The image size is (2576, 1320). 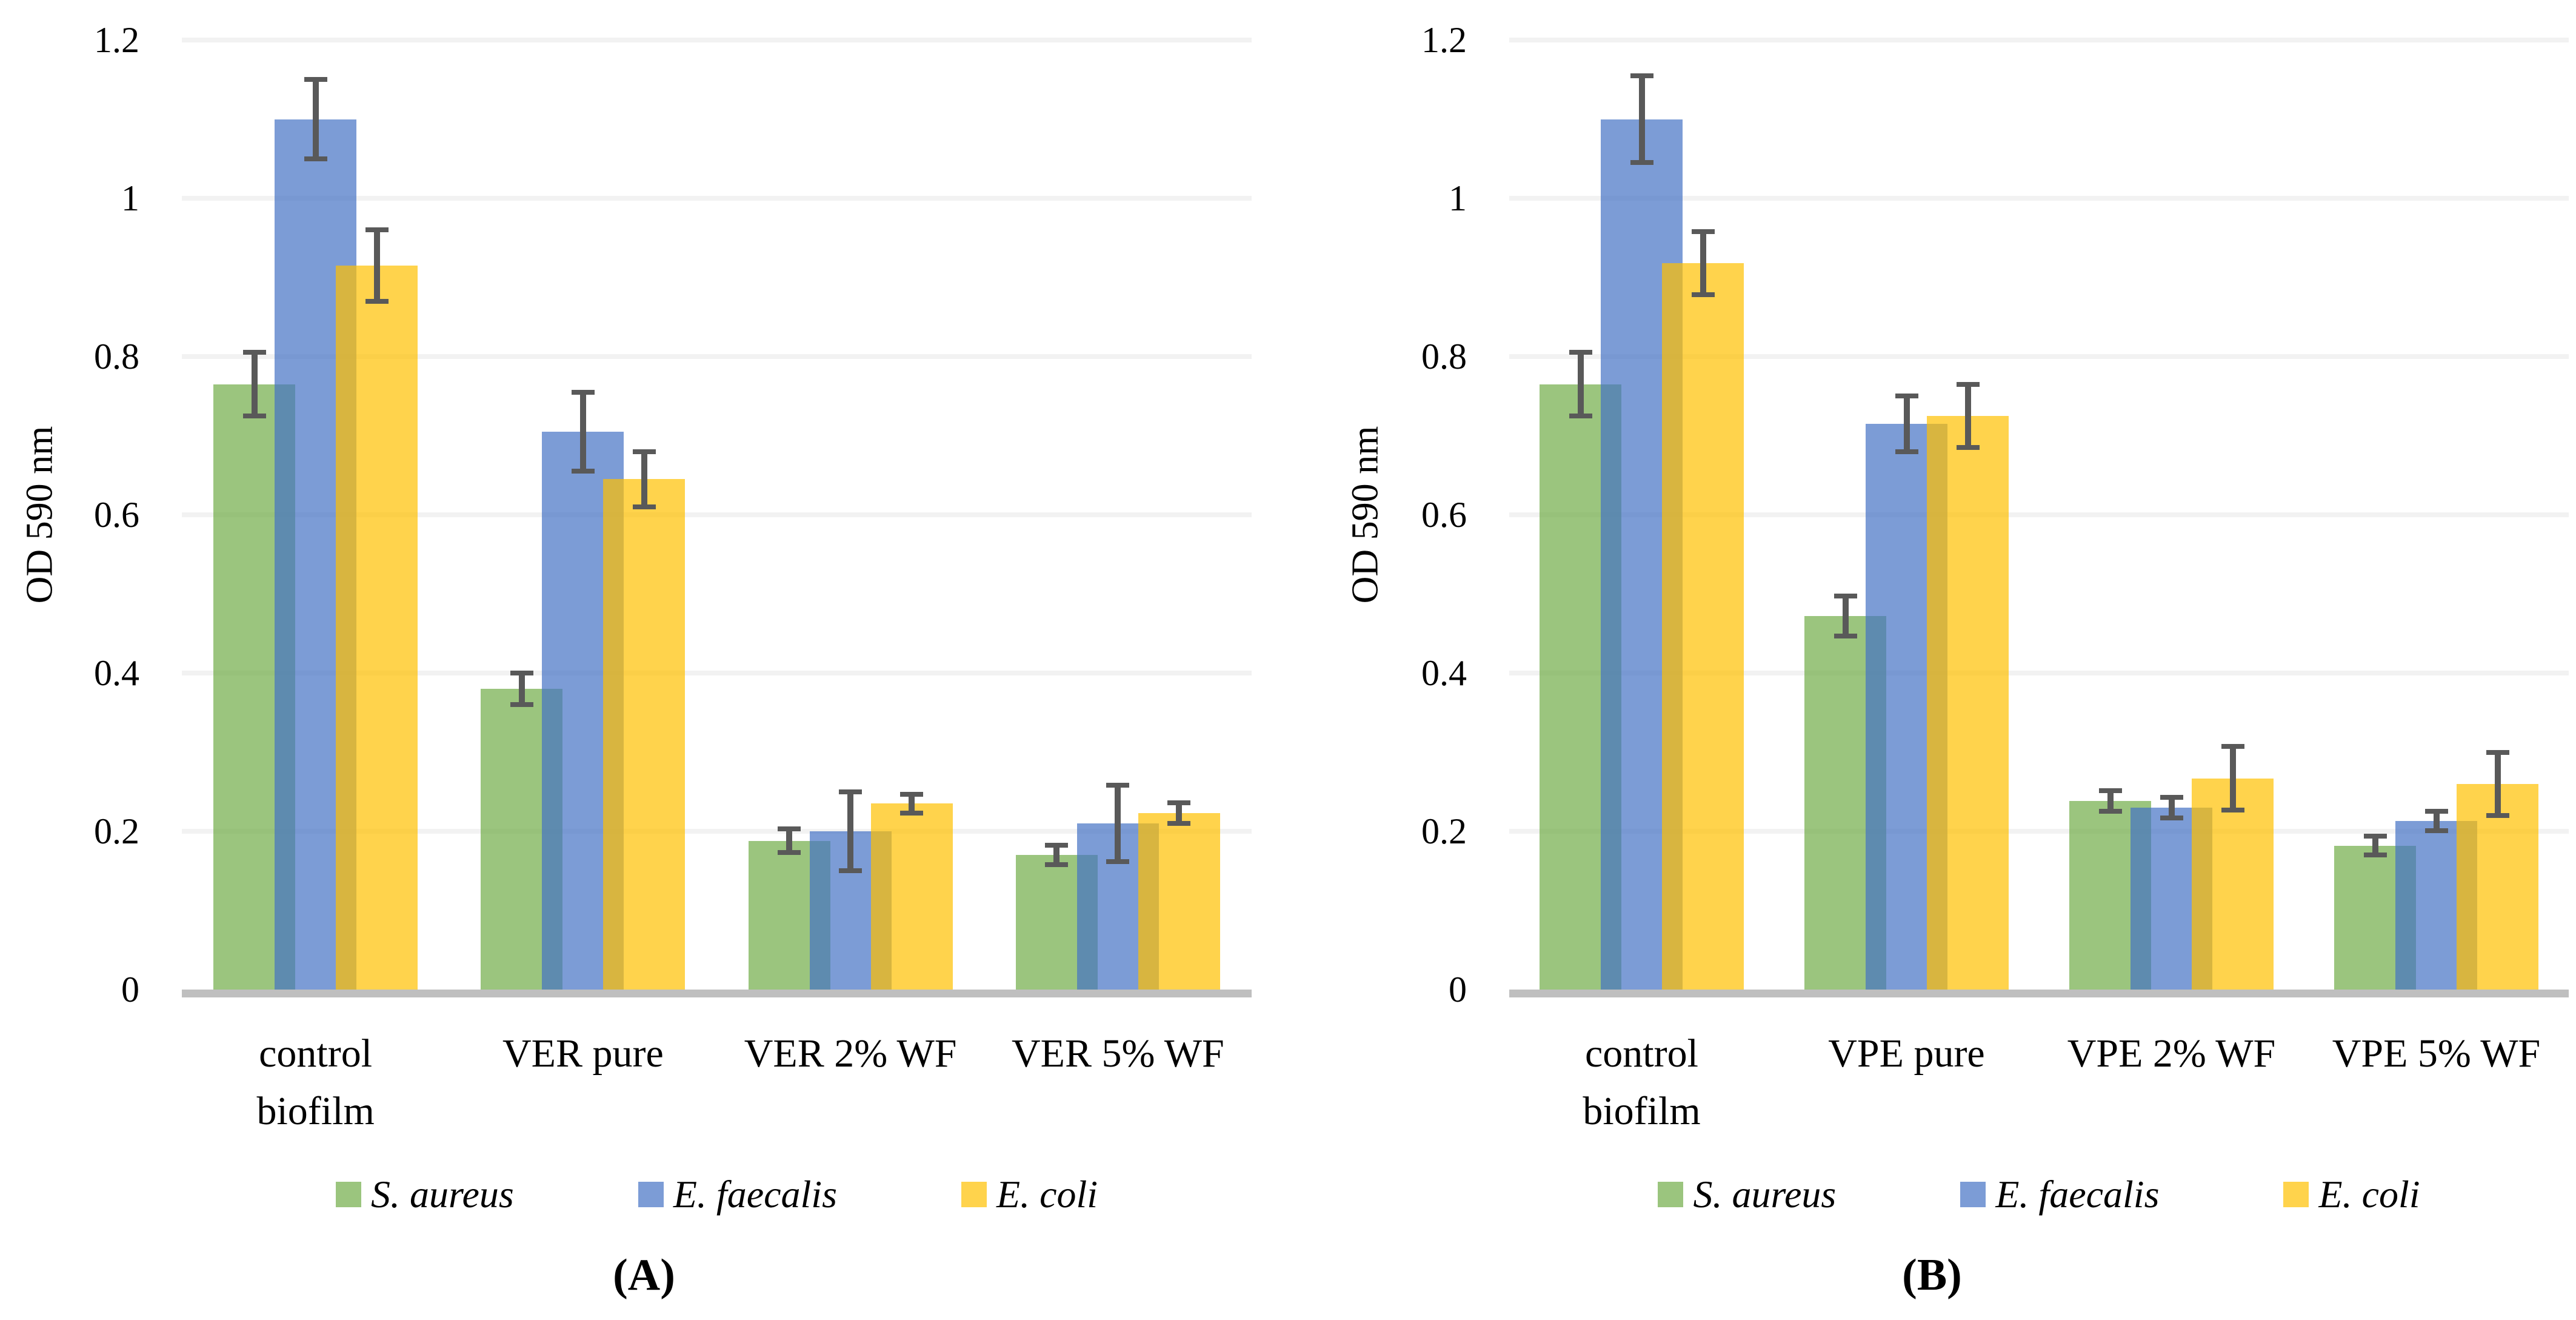 What do you see at coordinates (1029, 1194) in the screenshot?
I see `legend-item-e-coli: E. coli` at bounding box center [1029, 1194].